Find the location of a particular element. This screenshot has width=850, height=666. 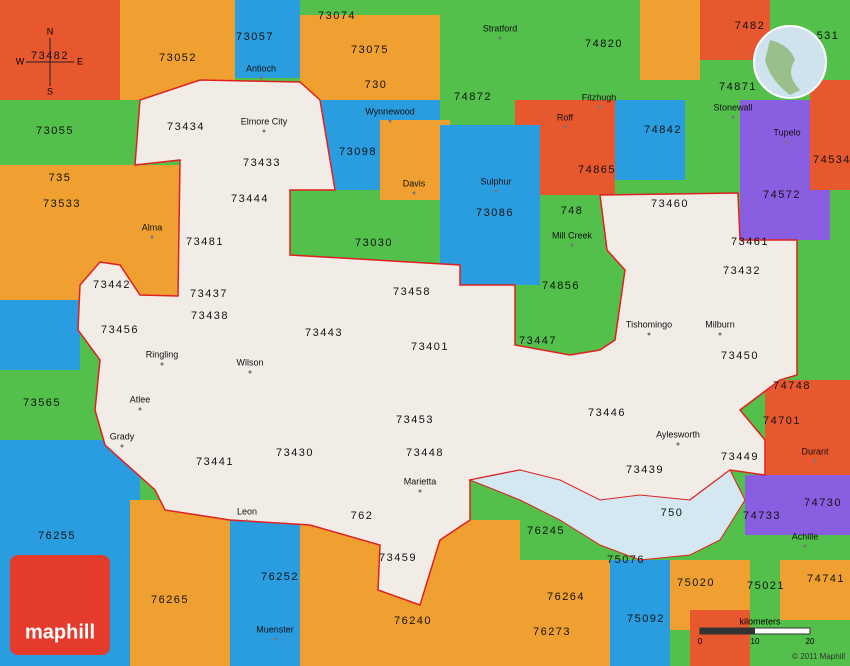

town-label: Antioch is located at coordinates (261, 68).